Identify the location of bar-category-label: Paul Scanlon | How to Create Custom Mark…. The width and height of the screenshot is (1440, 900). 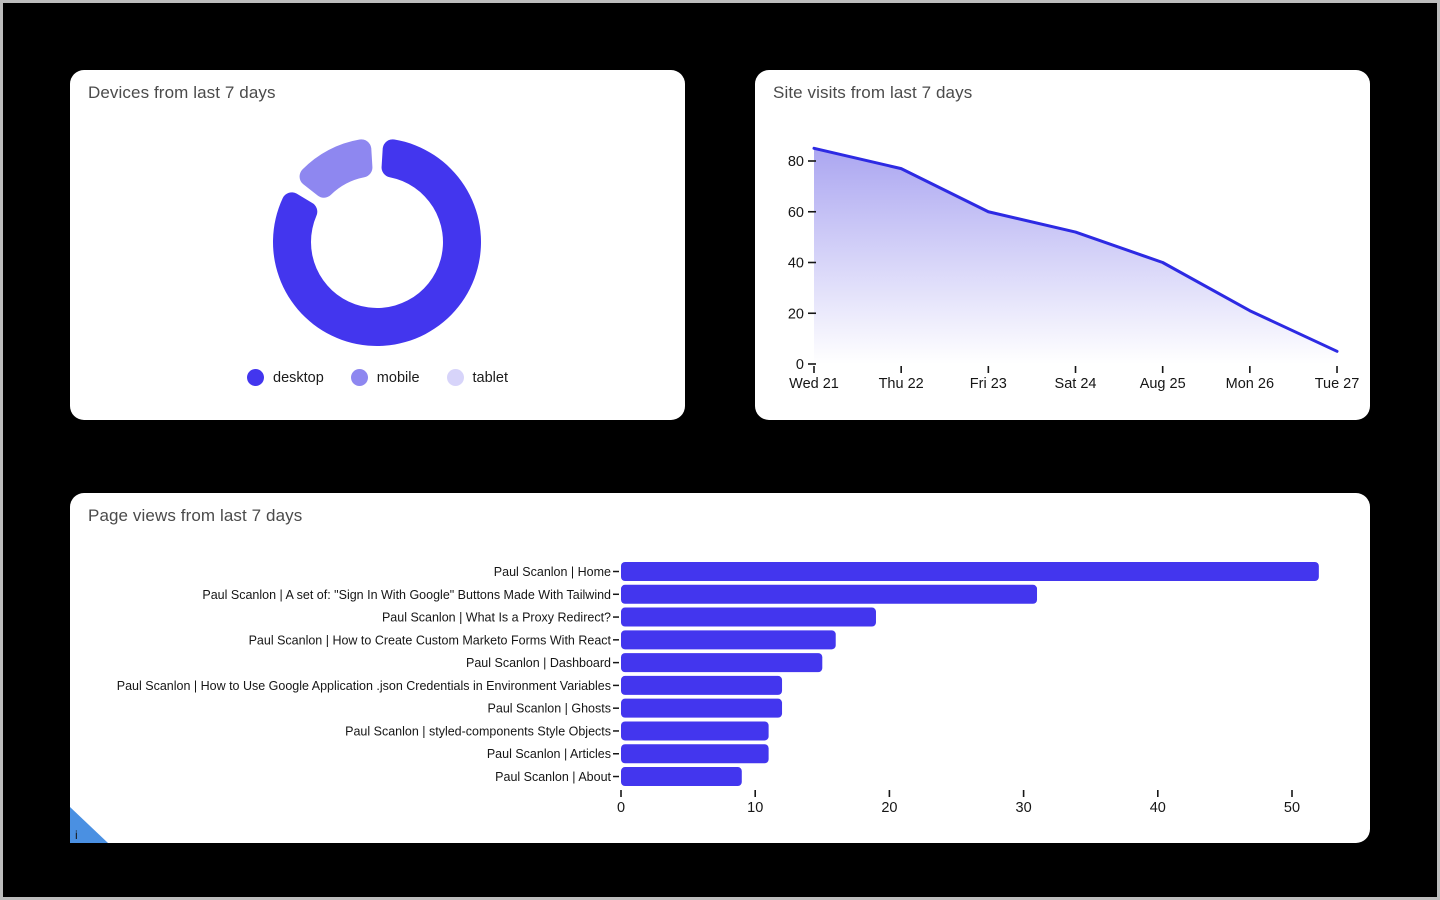
(430, 640).